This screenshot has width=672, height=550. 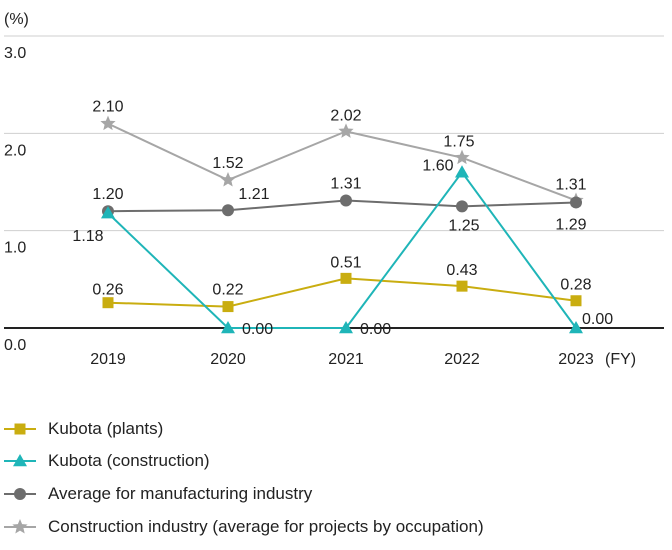 I want to click on y-unit-label: (%), so click(x=16, y=19).